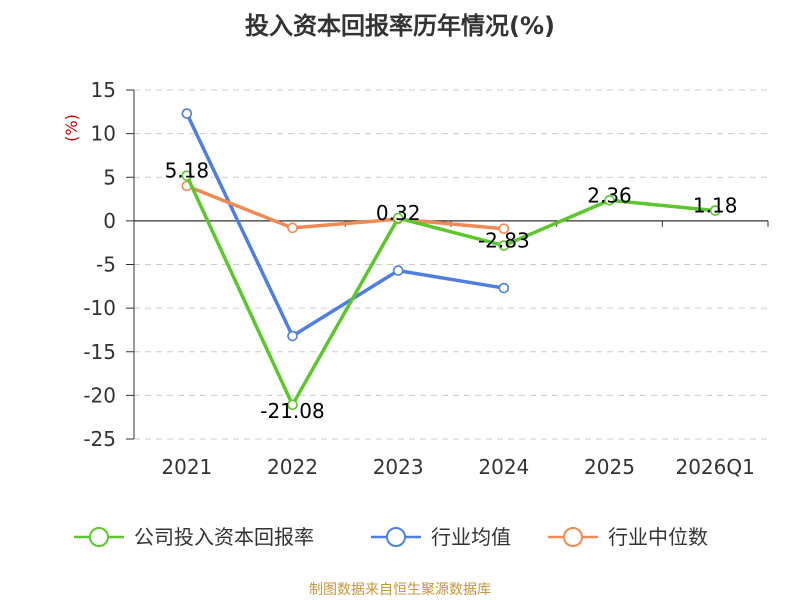 This screenshot has height=600, width=800. I want to click on legend: 公司投入资本回报率 行业均值 行业中位数, so click(391, 537).